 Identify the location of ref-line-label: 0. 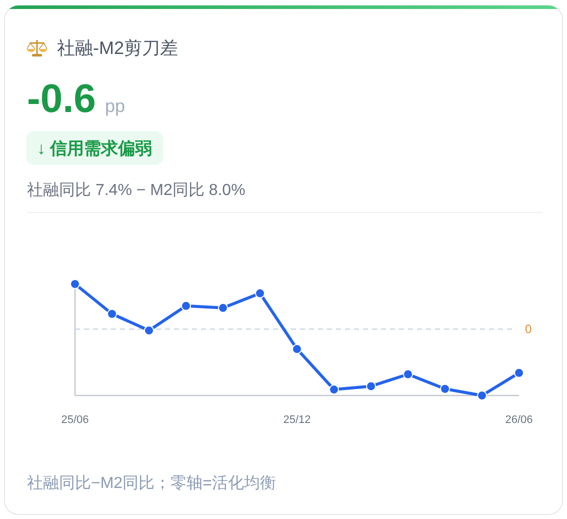
(528, 329).